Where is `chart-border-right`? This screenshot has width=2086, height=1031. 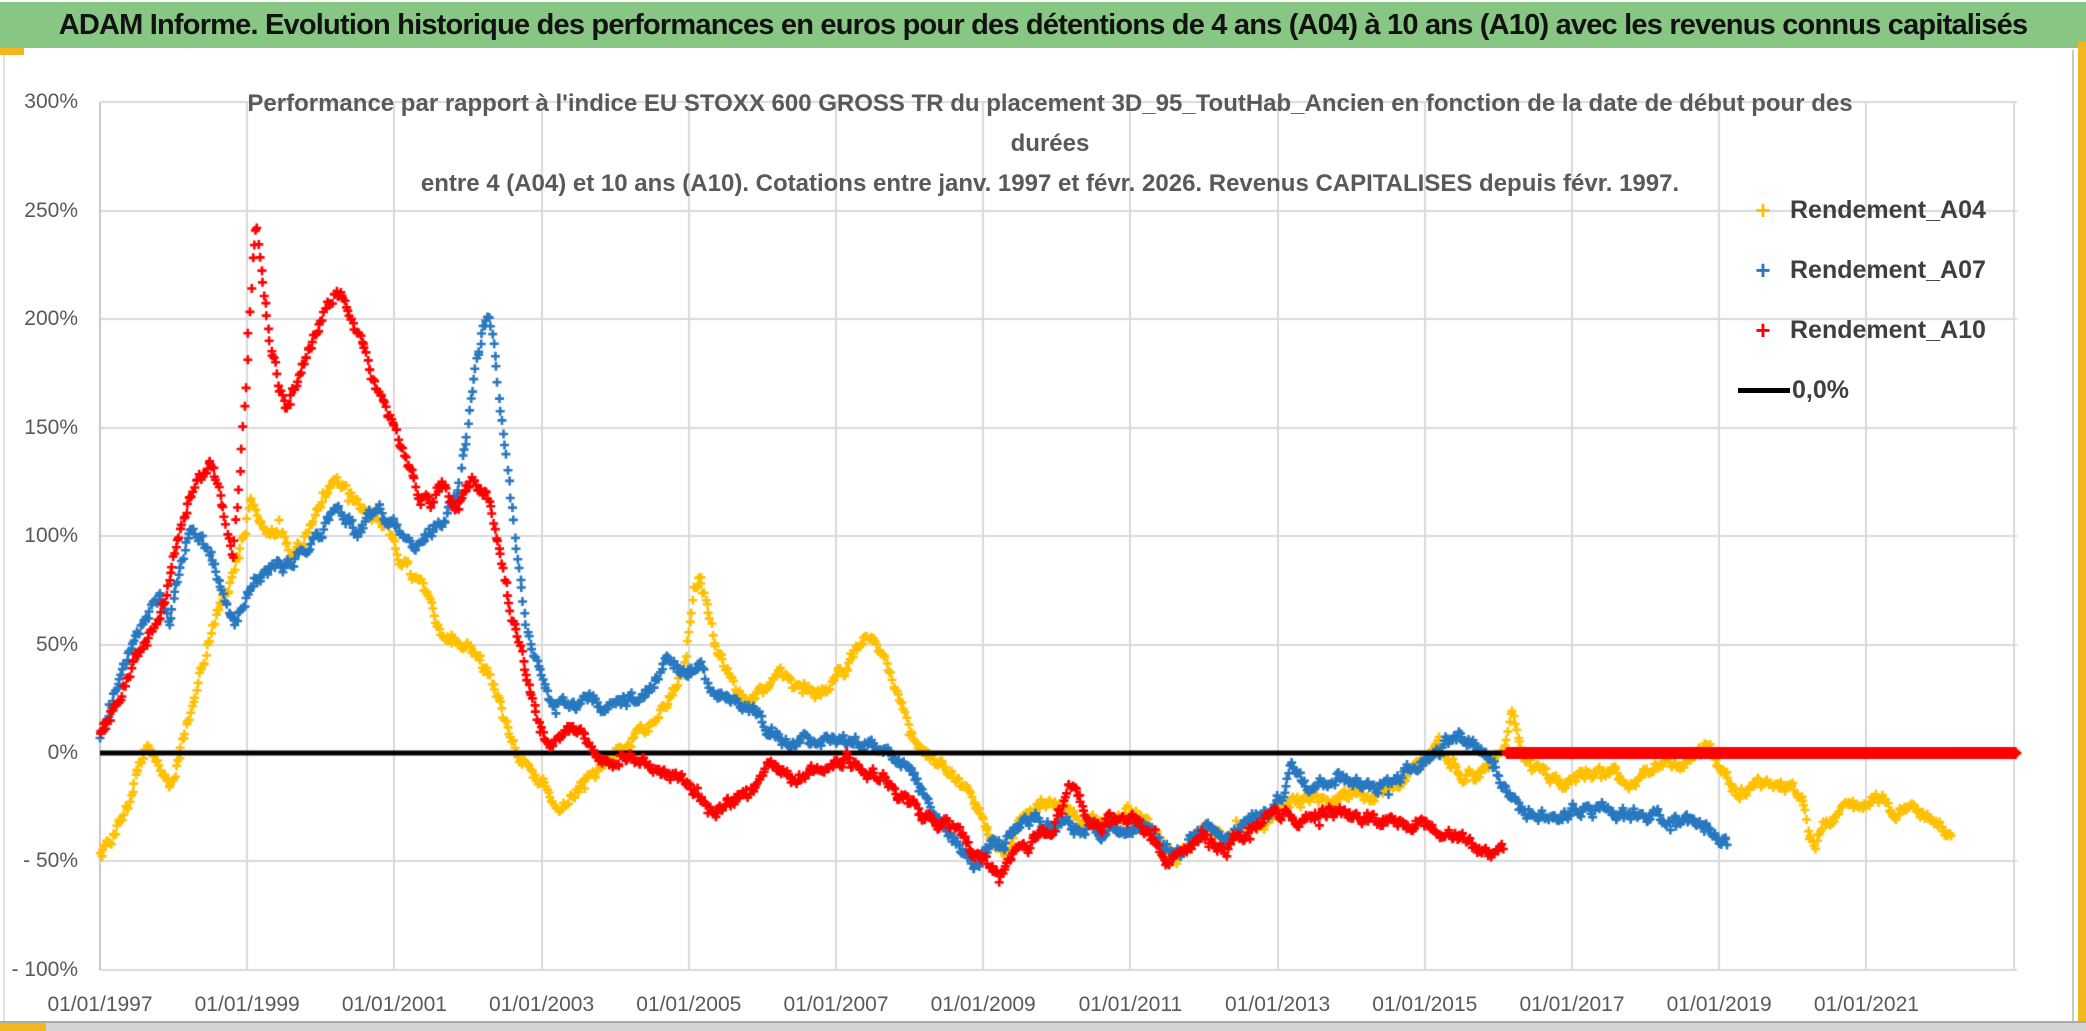 chart-border-right is located at coordinates (2073, 540).